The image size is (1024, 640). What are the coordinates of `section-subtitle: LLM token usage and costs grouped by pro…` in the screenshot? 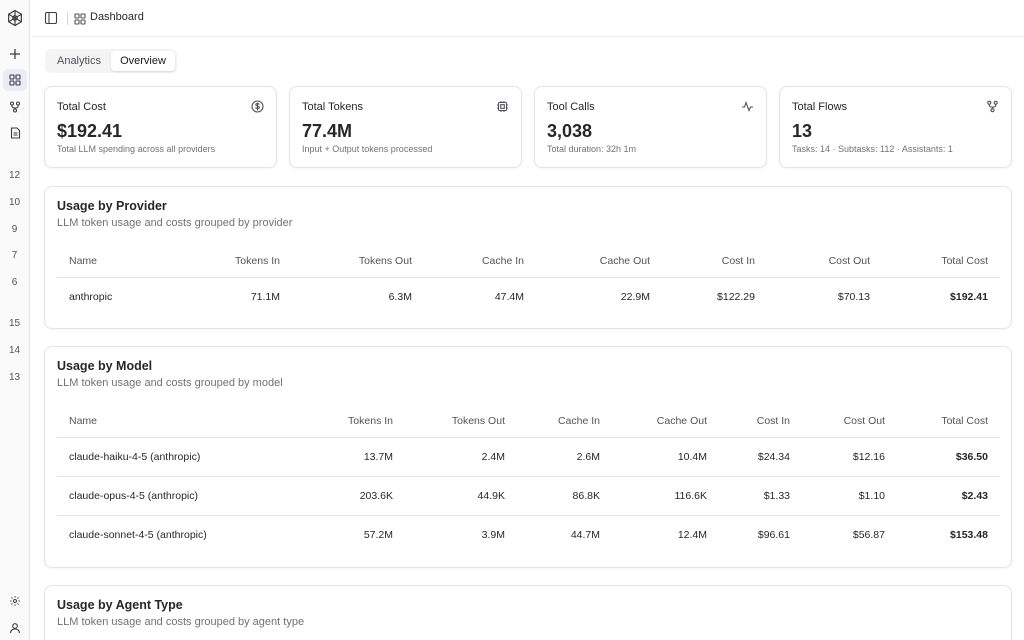 It's located at (175, 223).